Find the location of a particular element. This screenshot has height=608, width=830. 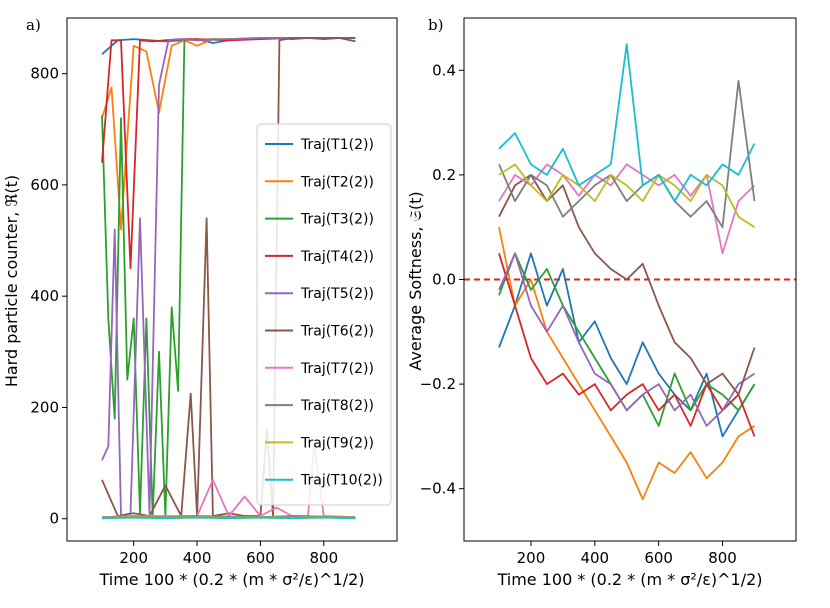

y-tick-label: 0.4 is located at coordinates (444, 70).